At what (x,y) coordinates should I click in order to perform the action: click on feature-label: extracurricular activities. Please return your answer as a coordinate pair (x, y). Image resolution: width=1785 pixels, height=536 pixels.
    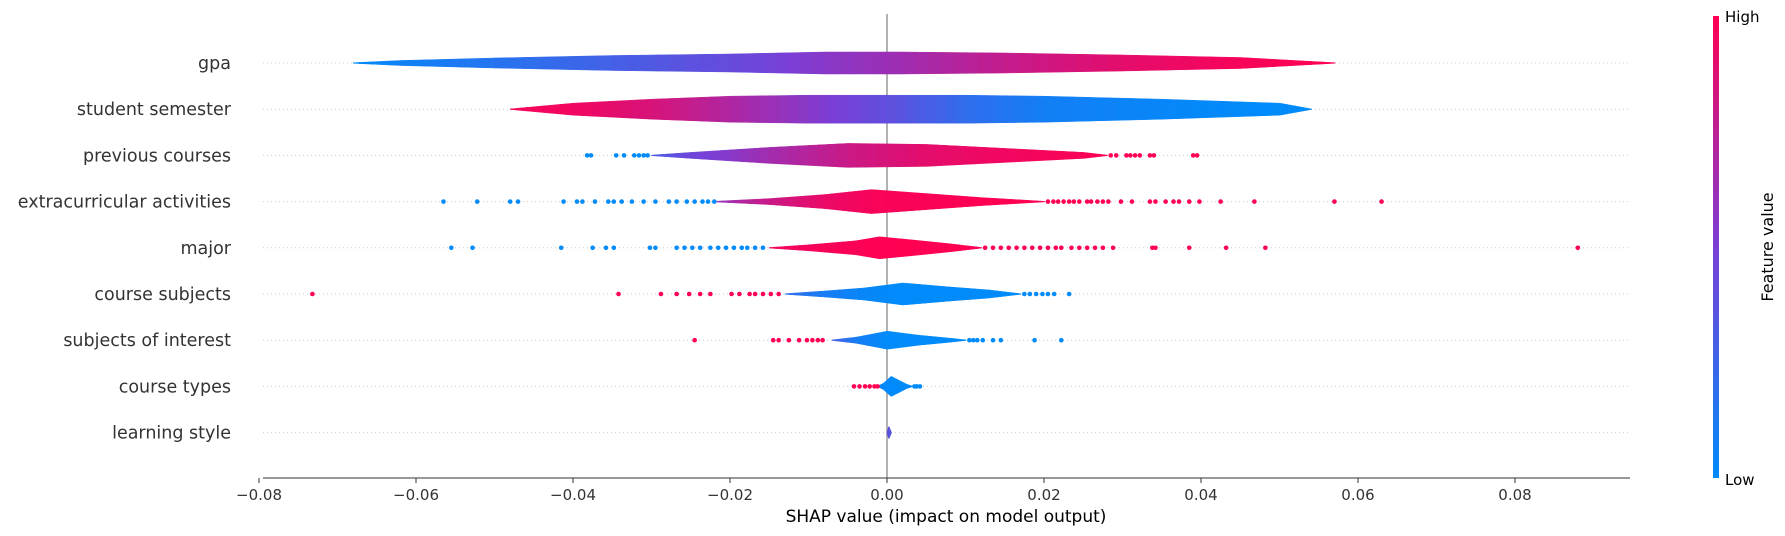
    Looking at the image, I should click on (124, 203).